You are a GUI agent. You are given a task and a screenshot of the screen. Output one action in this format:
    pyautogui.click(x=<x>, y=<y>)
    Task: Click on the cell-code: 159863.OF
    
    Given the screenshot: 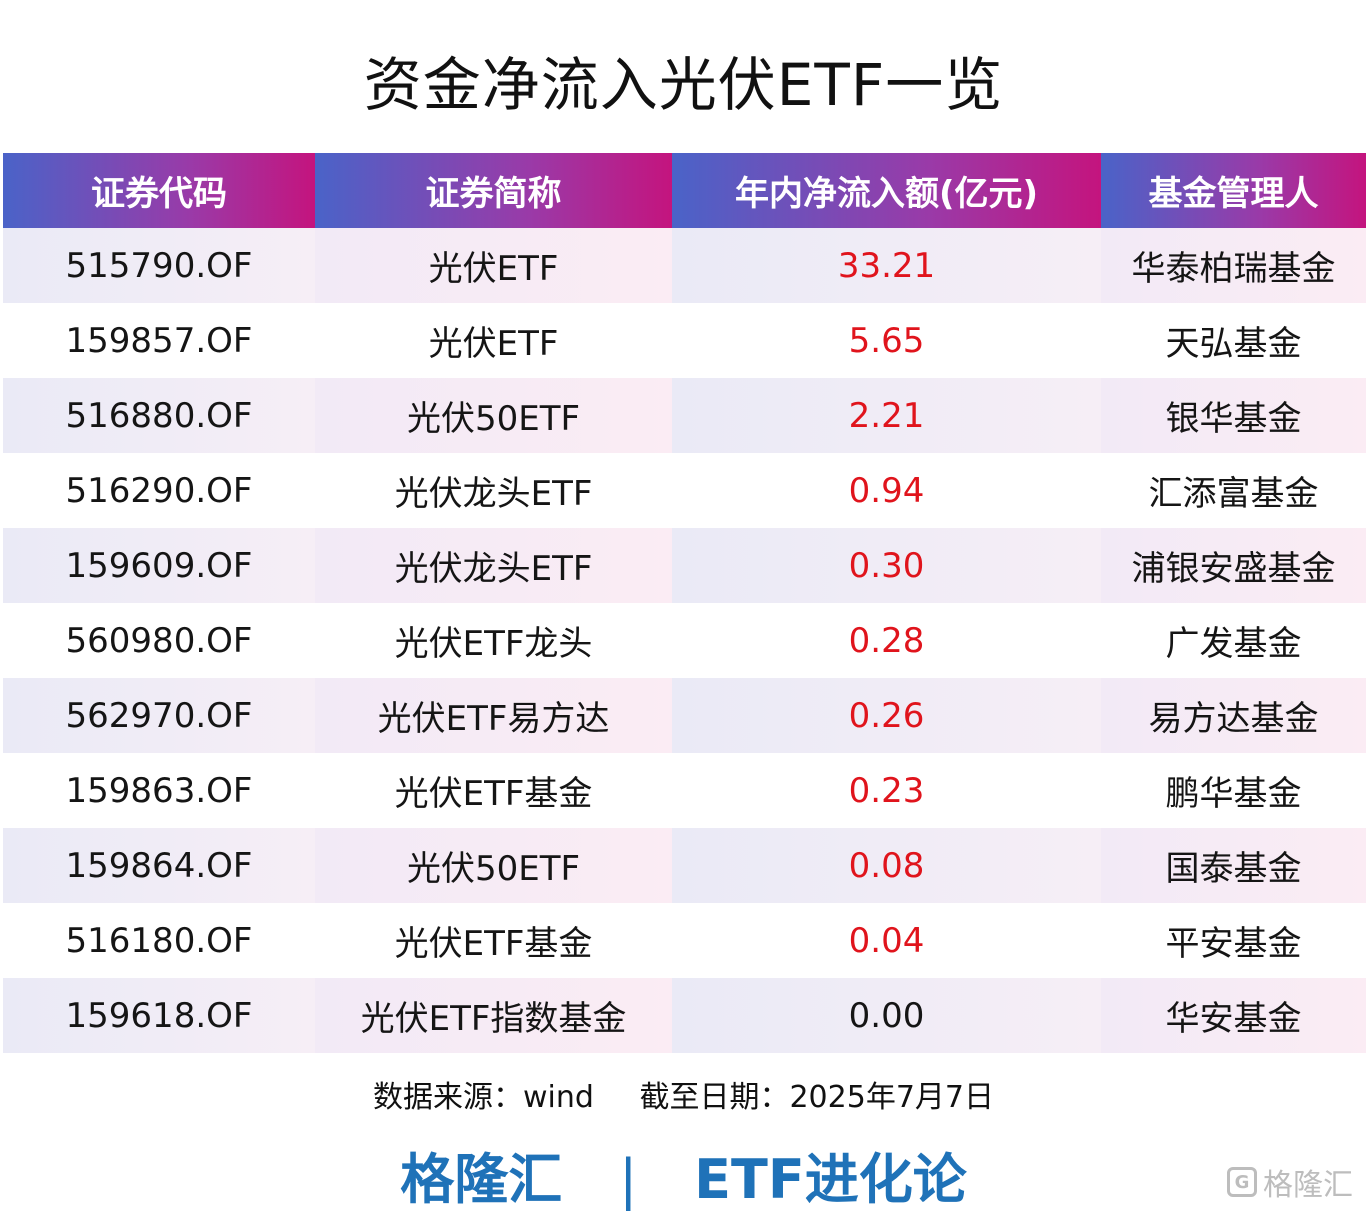 What is the action you would take?
    pyautogui.click(x=159, y=790)
    